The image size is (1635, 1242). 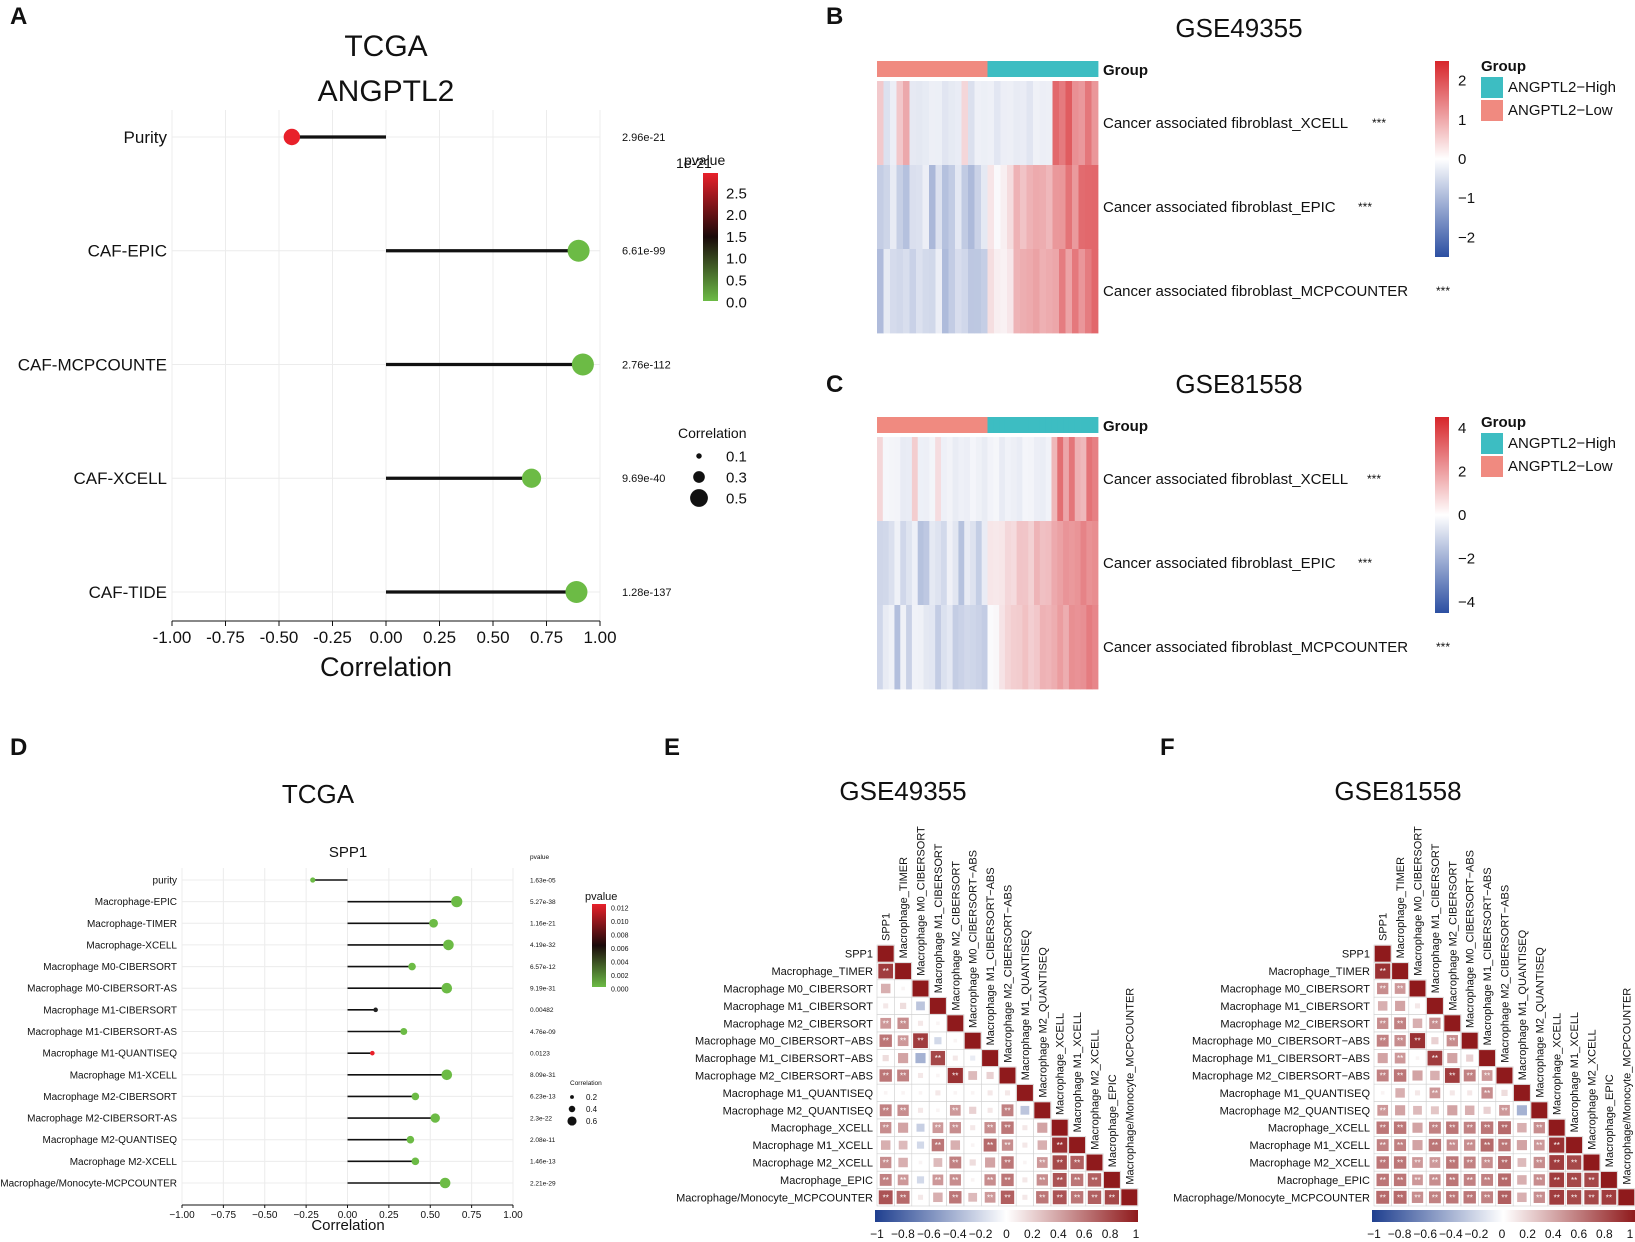 I want to click on d-size-legend-label: 0.2, so click(x=592, y=1097).